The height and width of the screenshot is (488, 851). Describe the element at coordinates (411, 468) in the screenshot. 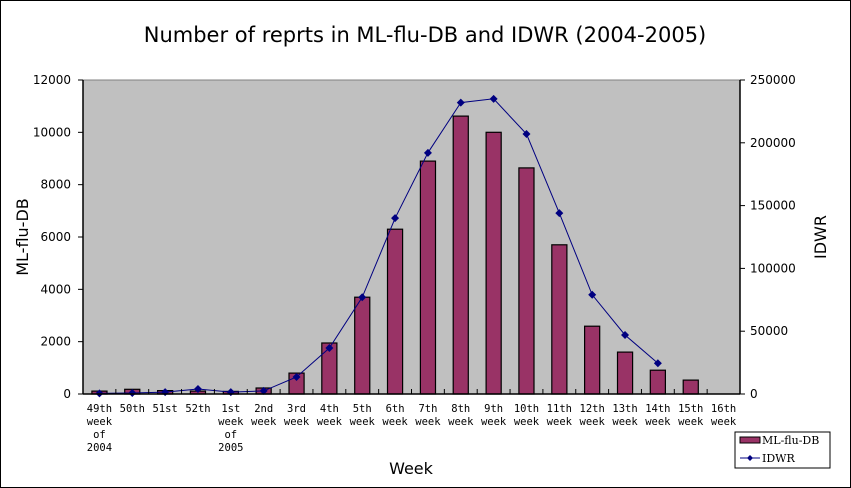

I see `x-axis-title: Week` at that location.